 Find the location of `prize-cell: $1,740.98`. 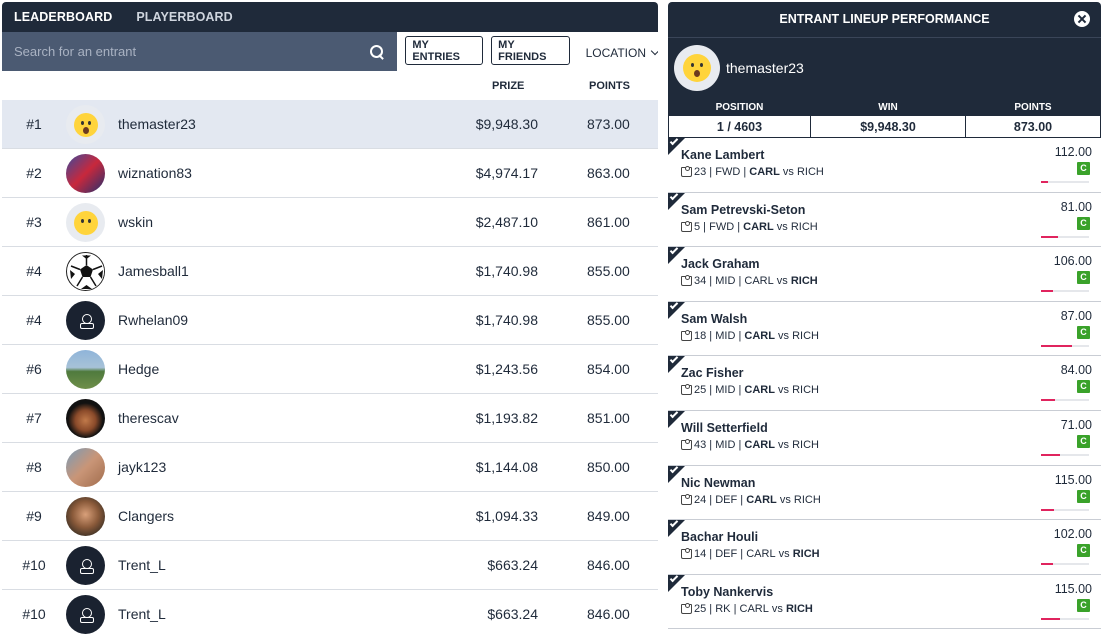

prize-cell: $1,740.98 is located at coordinates (506, 271).